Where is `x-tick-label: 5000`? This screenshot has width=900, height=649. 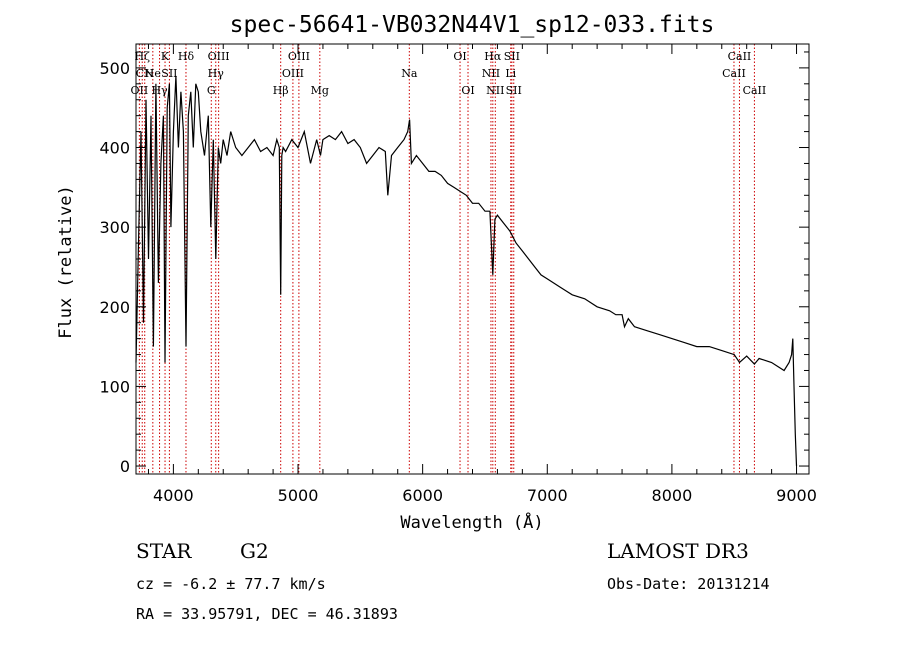 x-tick-label: 5000 is located at coordinates (298, 495).